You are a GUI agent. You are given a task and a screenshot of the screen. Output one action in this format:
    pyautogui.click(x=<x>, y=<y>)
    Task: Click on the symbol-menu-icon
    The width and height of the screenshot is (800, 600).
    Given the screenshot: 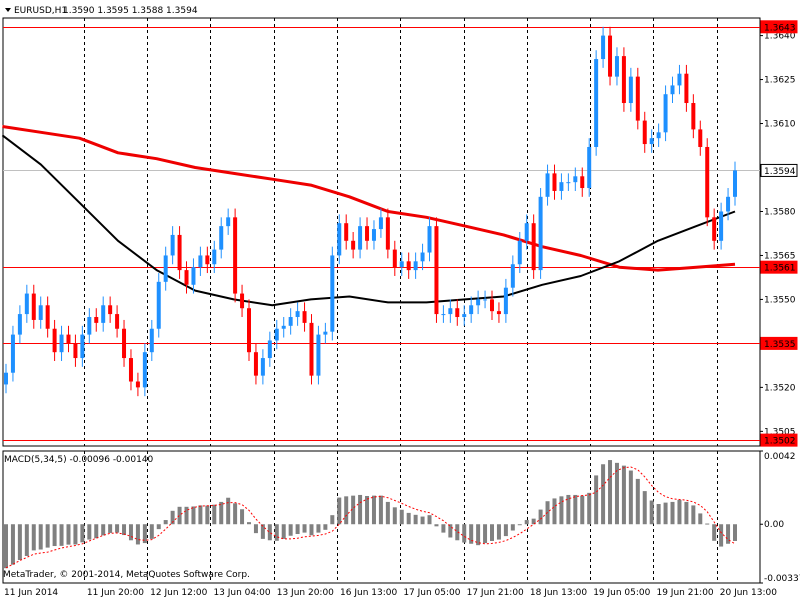 What is the action you would take?
    pyautogui.click(x=8, y=10)
    